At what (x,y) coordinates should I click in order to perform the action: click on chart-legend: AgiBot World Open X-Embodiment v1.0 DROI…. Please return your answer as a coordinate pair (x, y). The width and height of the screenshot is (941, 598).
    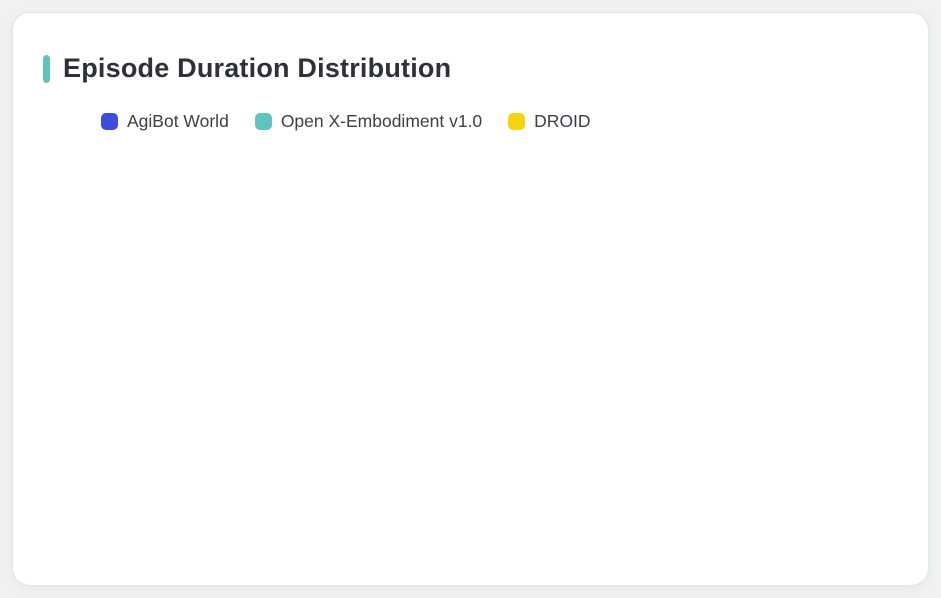
    Looking at the image, I should click on (346, 121).